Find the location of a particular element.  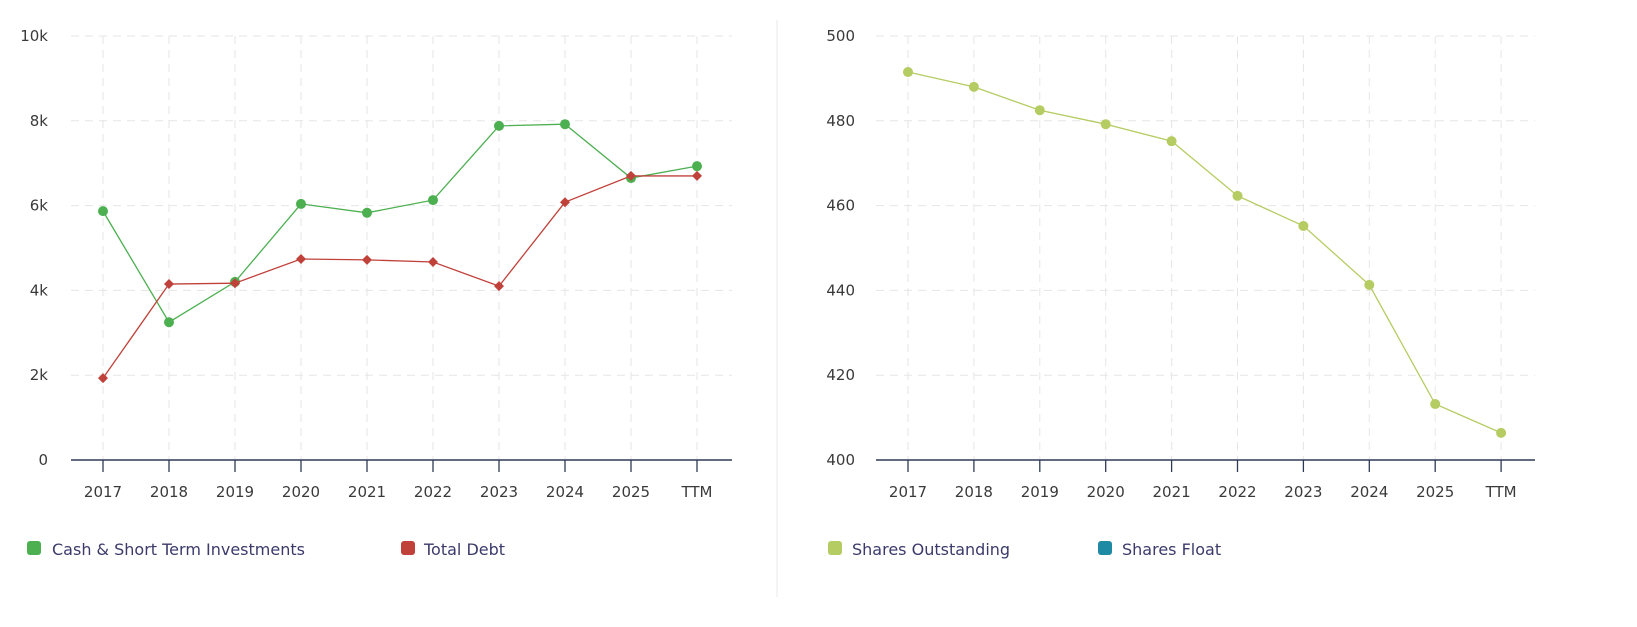

y-tick-label: 10k is located at coordinates (34, 36).